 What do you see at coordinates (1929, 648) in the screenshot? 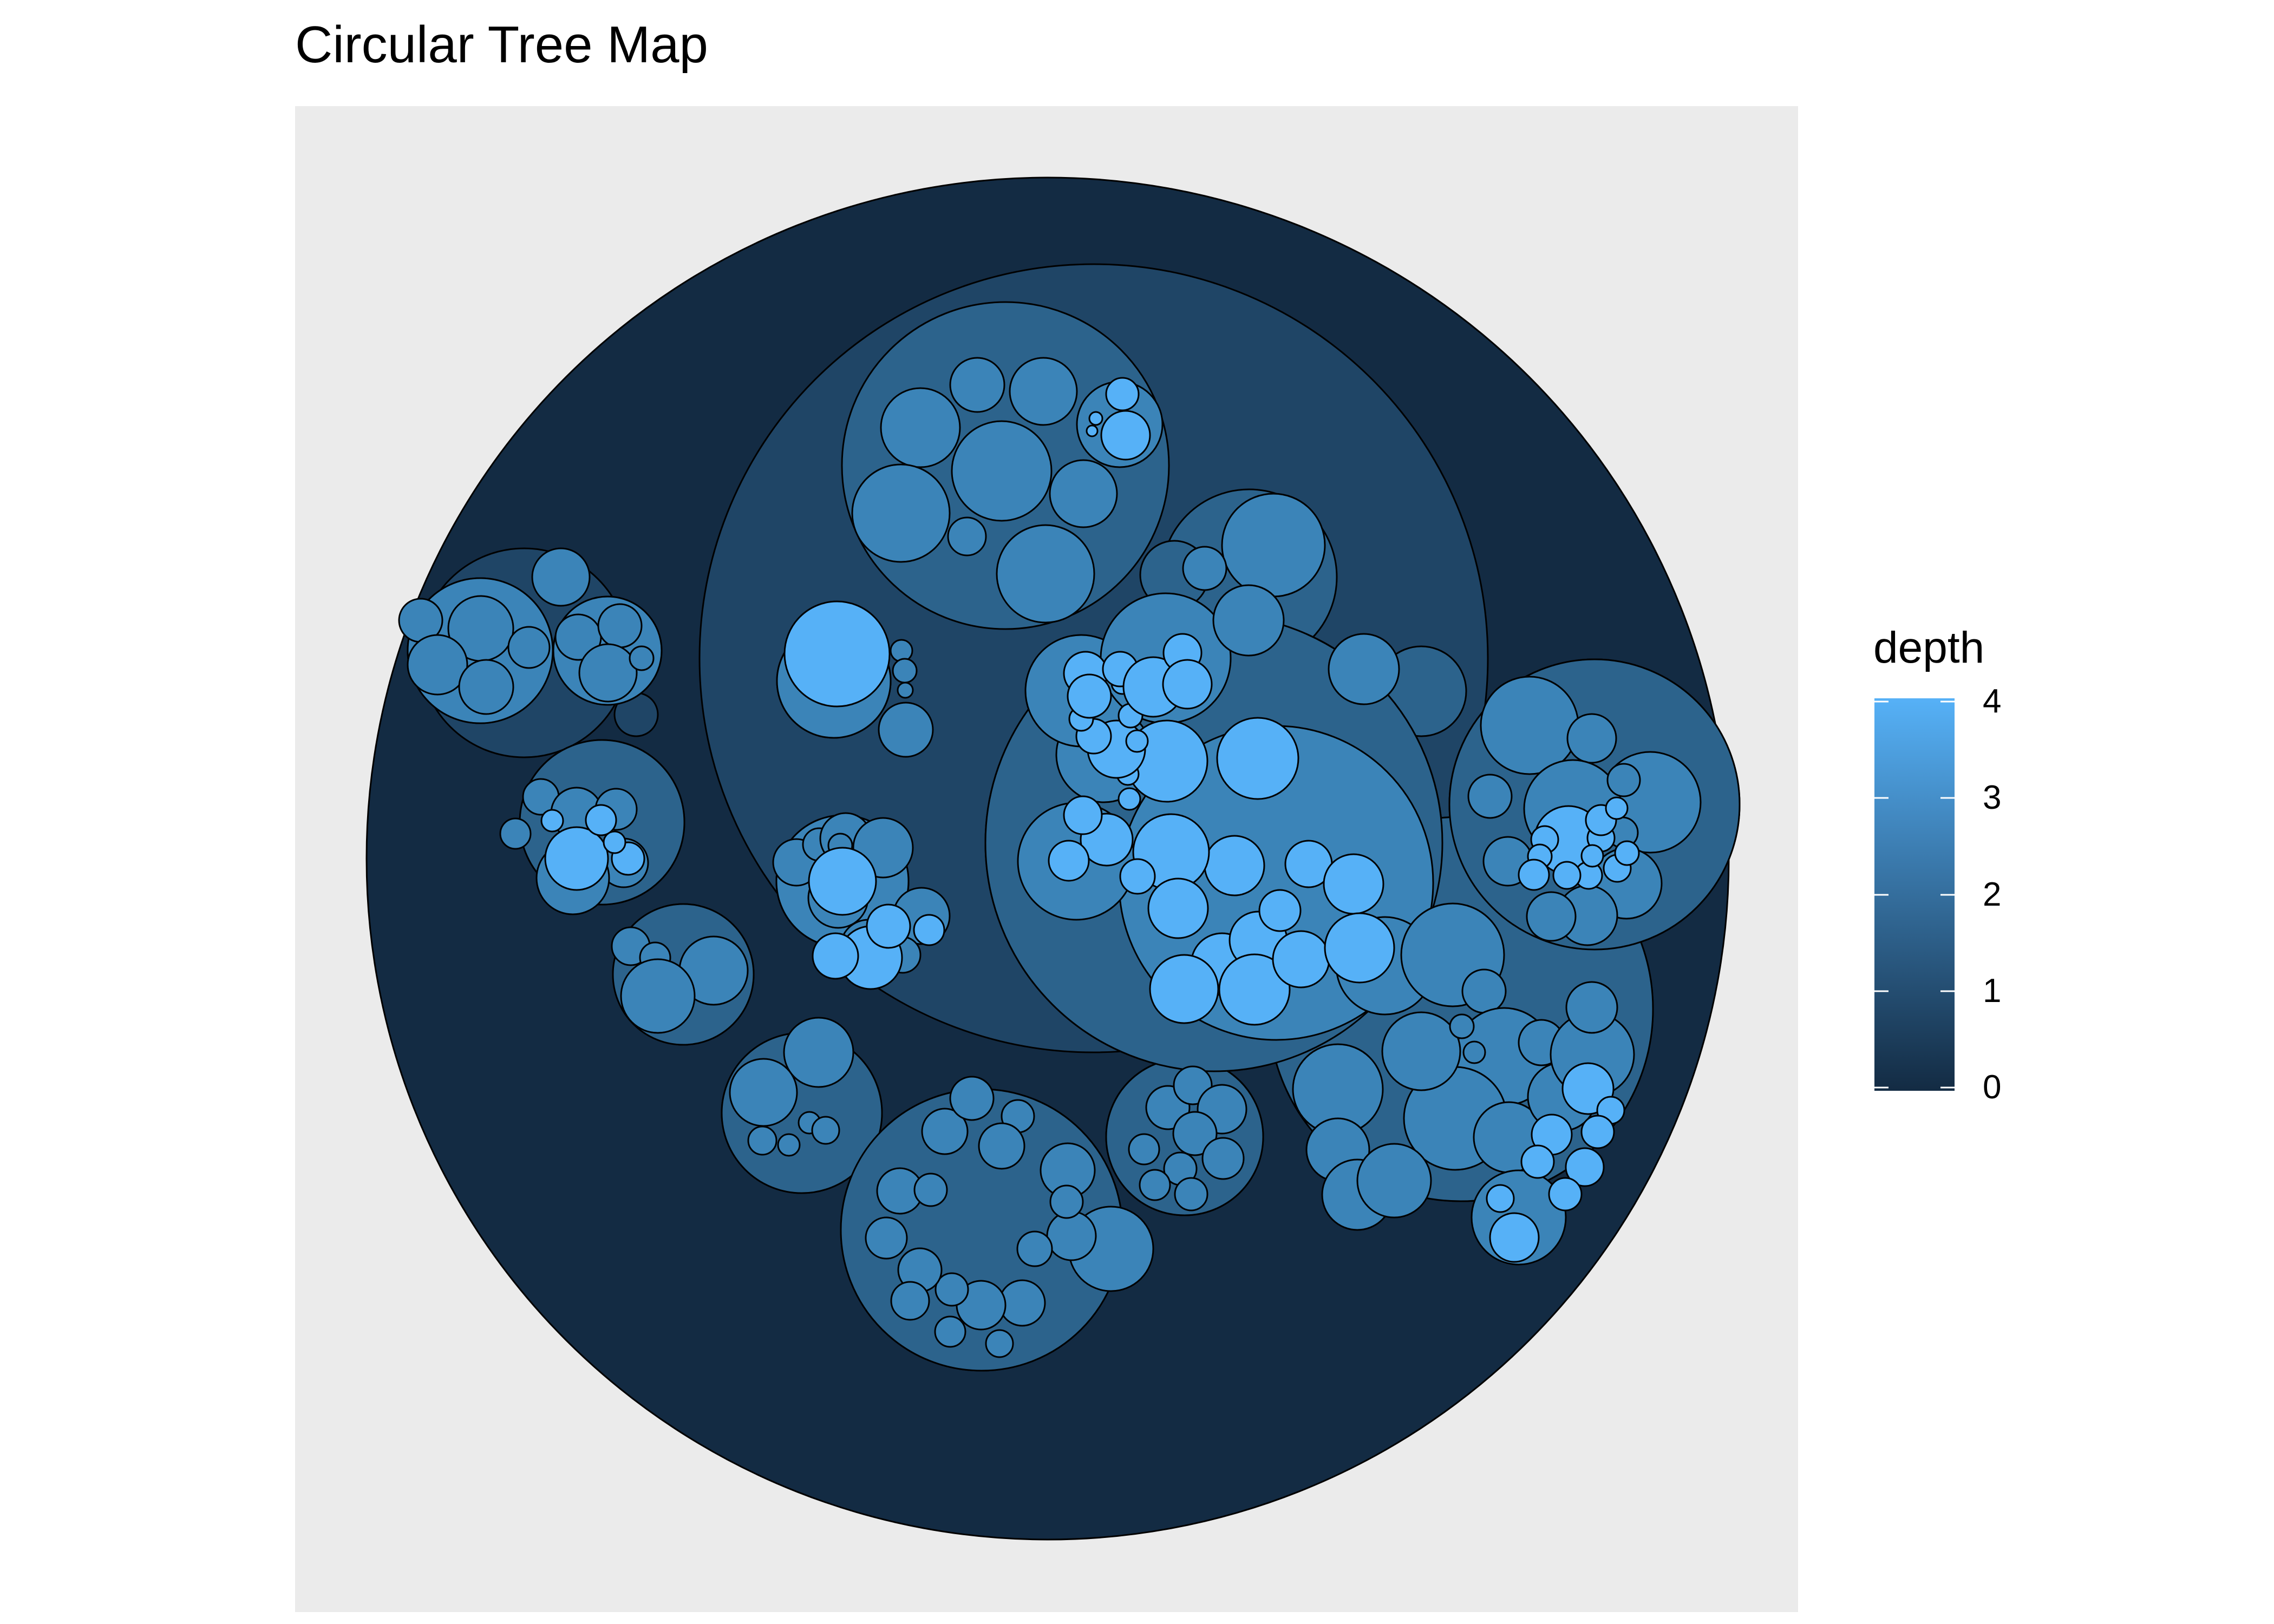
I see `legend-title: depth` at bounding box center [1929, 648].